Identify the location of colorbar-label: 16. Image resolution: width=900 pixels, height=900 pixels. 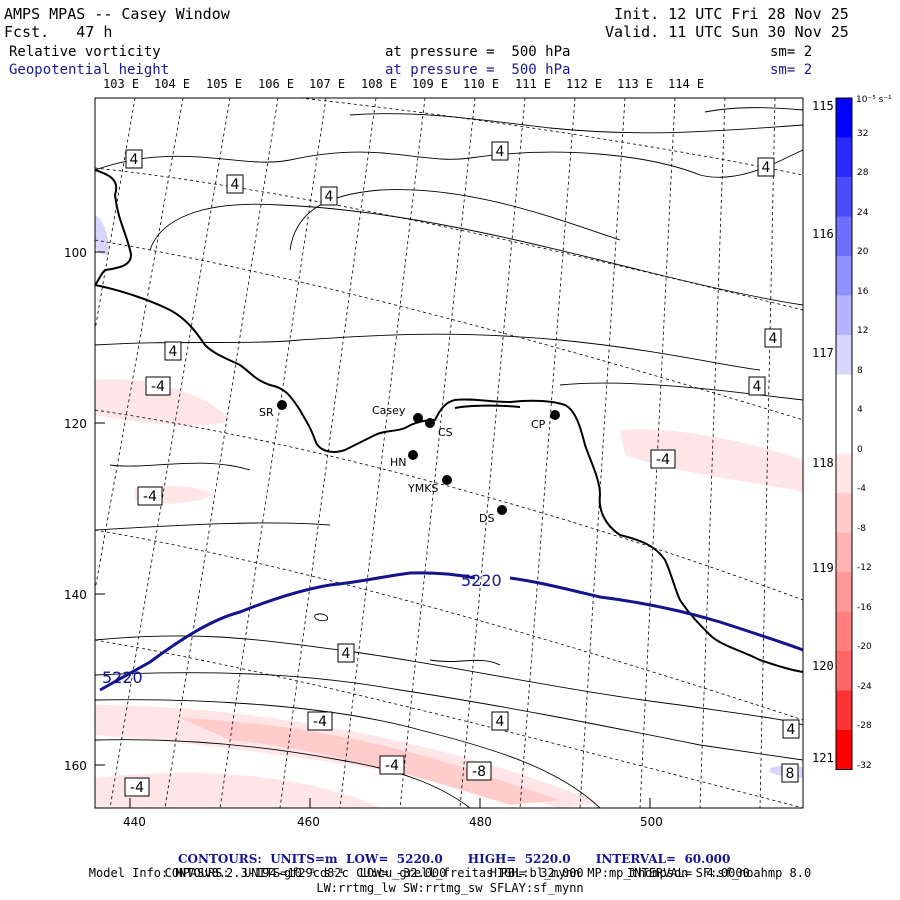
(863, 291).